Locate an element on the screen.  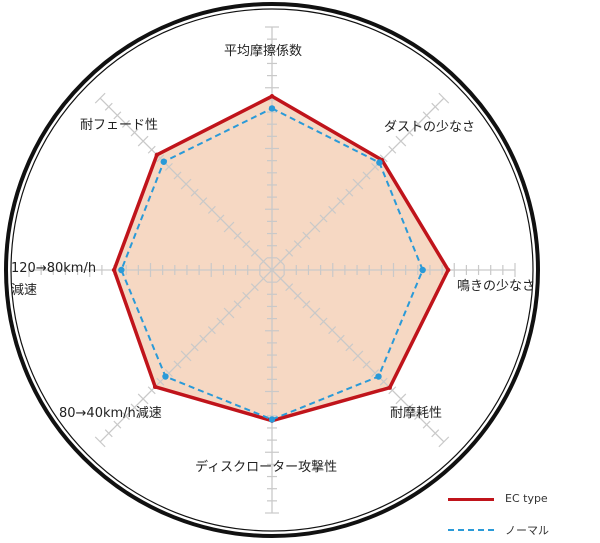
axis-label-wear: 耐摩耗性 is located at coordinates (416, 413).